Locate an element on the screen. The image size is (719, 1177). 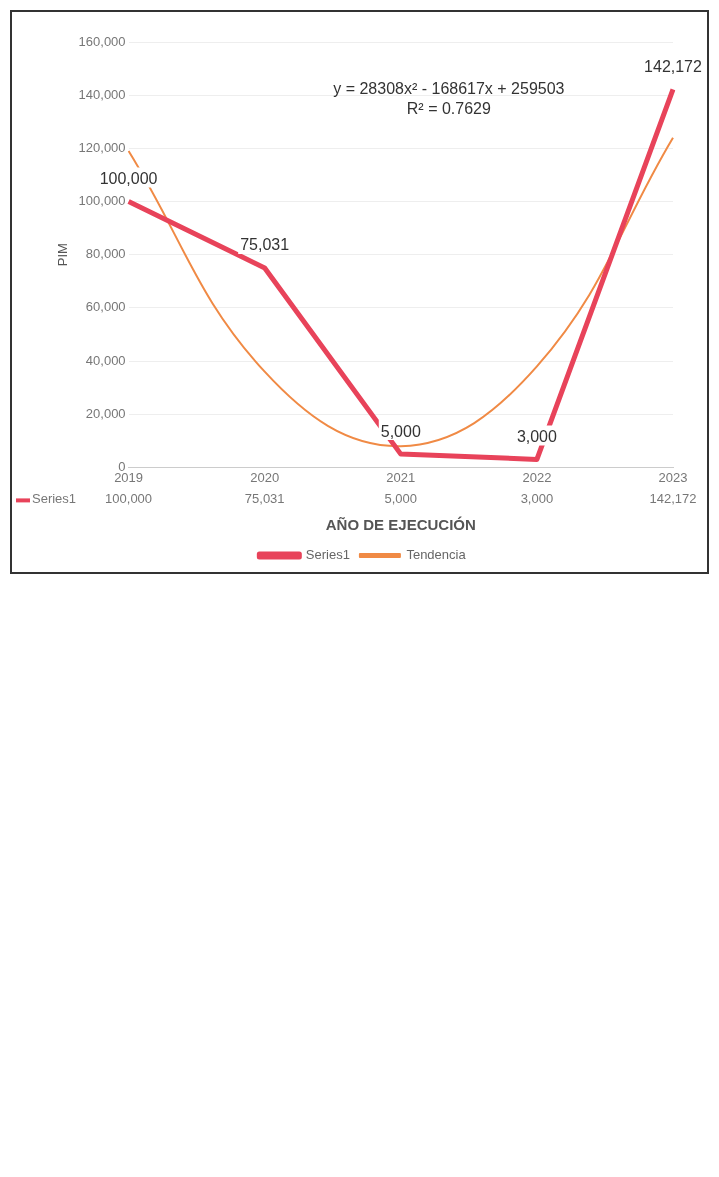
y-tick-label: 160,000 is located at coordinates (102, 41).